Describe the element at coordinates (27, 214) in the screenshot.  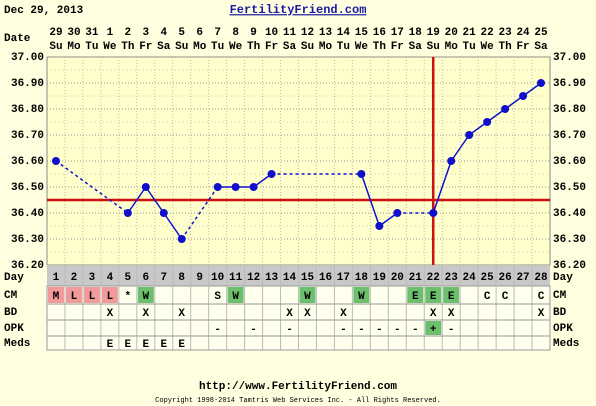
I see `y-tick-label: 36.40` at that location.